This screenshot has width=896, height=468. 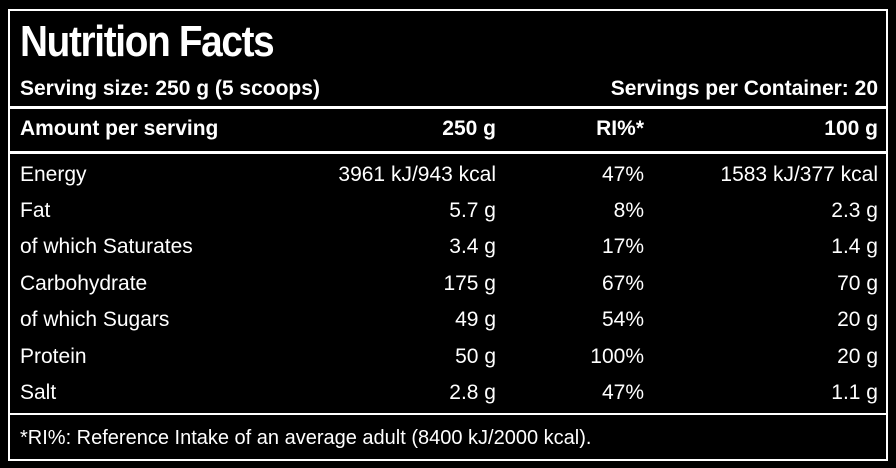 I want to click on nutrient-name: Energy, so click(x=53, y=174).